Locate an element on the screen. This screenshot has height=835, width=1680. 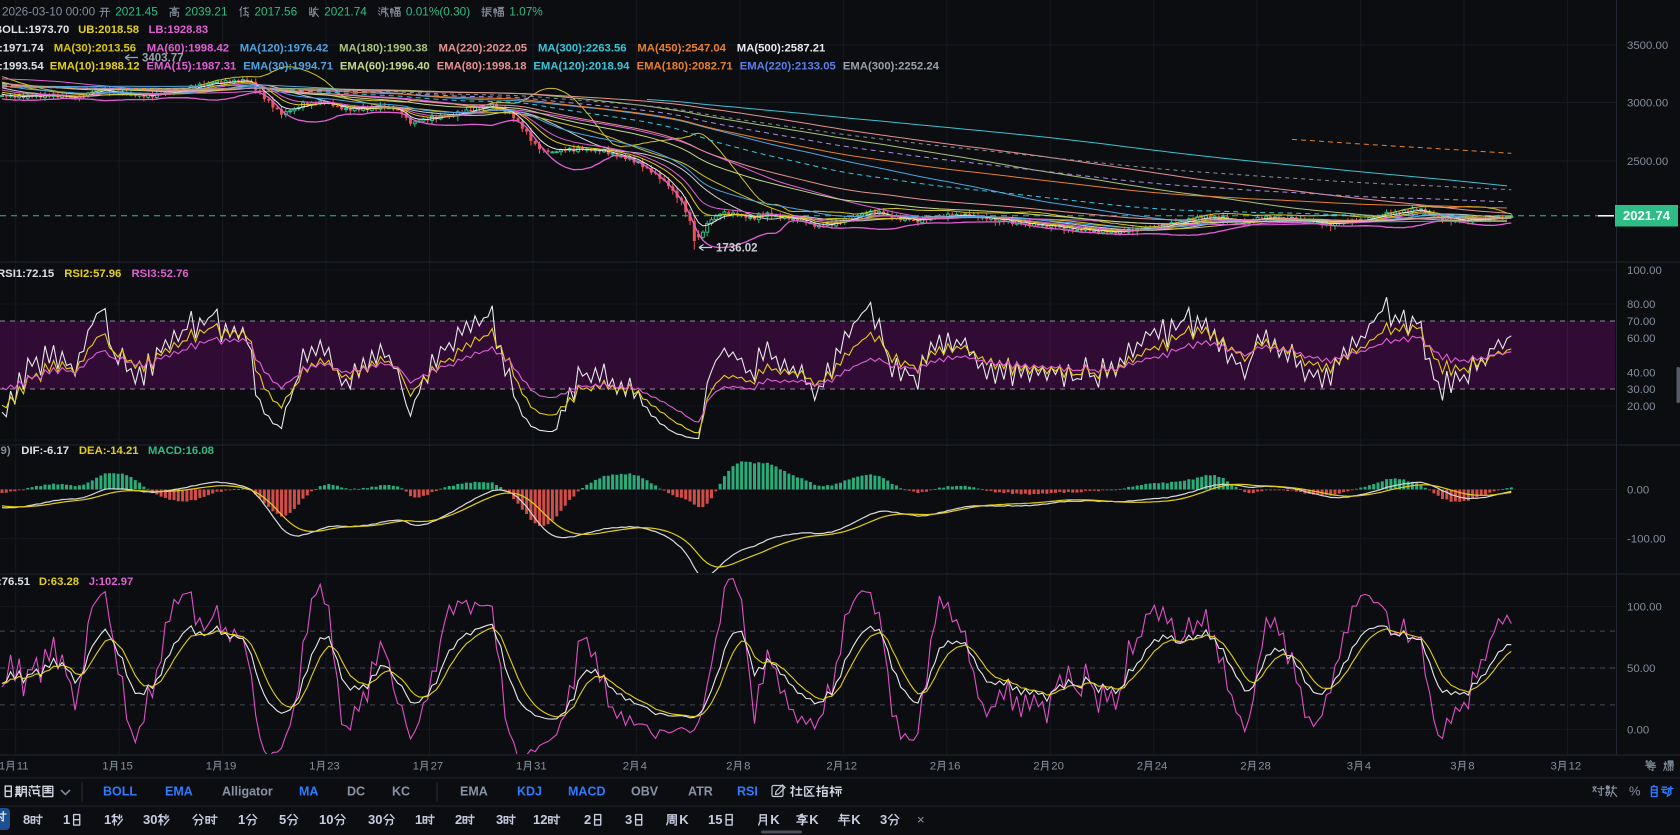
svg-text: MA(60):1998.42 is located at coordinates (188, 49).